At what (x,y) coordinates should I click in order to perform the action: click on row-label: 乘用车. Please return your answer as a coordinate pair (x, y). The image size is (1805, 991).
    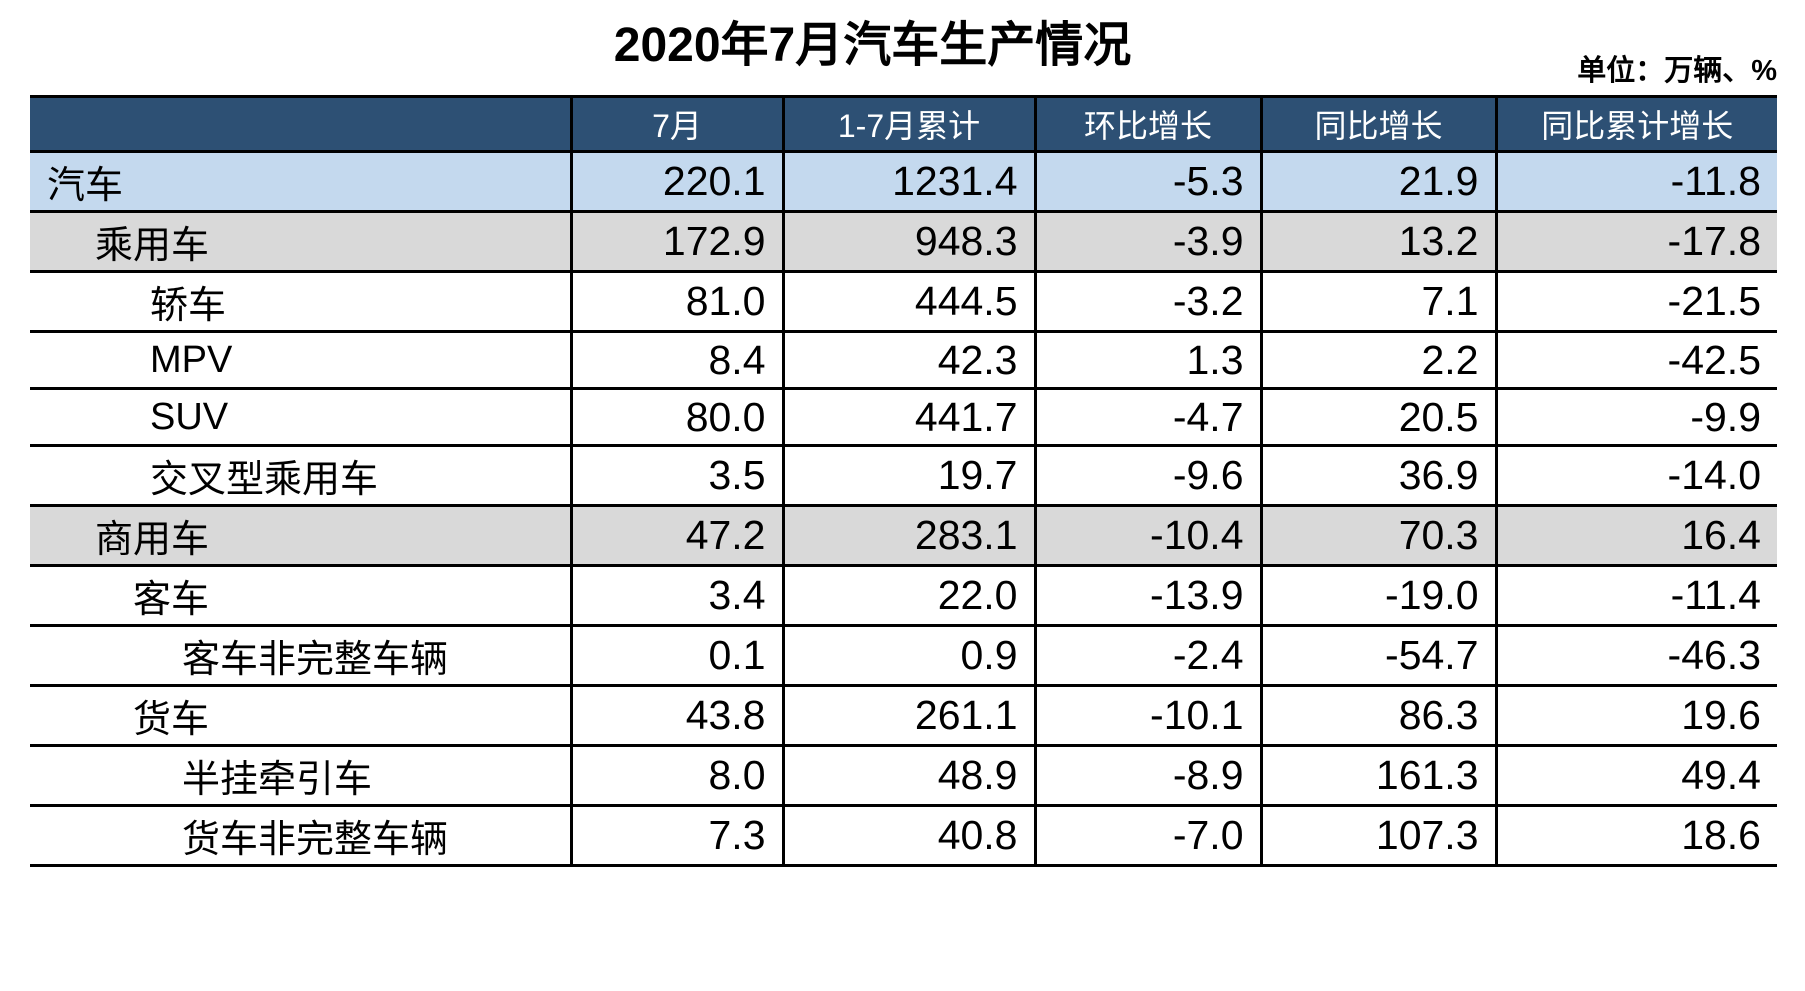
    Looking at the image, I should click on (301, 241).